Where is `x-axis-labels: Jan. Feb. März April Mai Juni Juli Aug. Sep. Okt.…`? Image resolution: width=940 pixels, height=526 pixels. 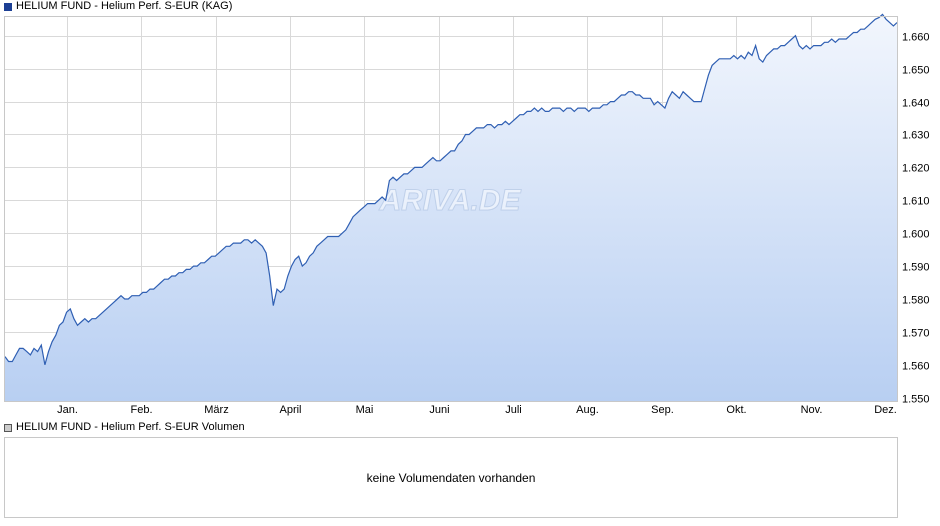 x-axis-labels: Jan. Feb. März April Mai Juni Juli Aug. Sep. Okt.… is located at coordinates (477, 410).